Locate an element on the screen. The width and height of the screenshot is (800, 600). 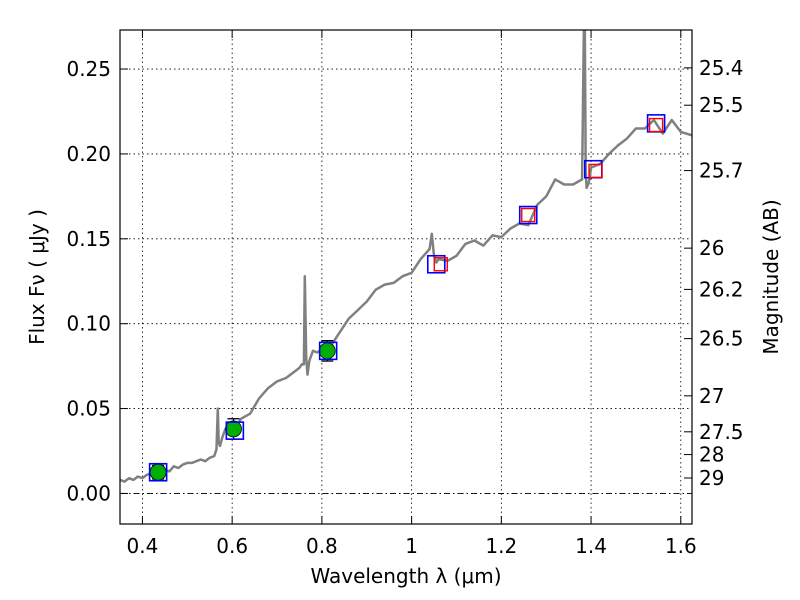
magnitude-tick-label: 25.7 is located at coordinates (721, 171).